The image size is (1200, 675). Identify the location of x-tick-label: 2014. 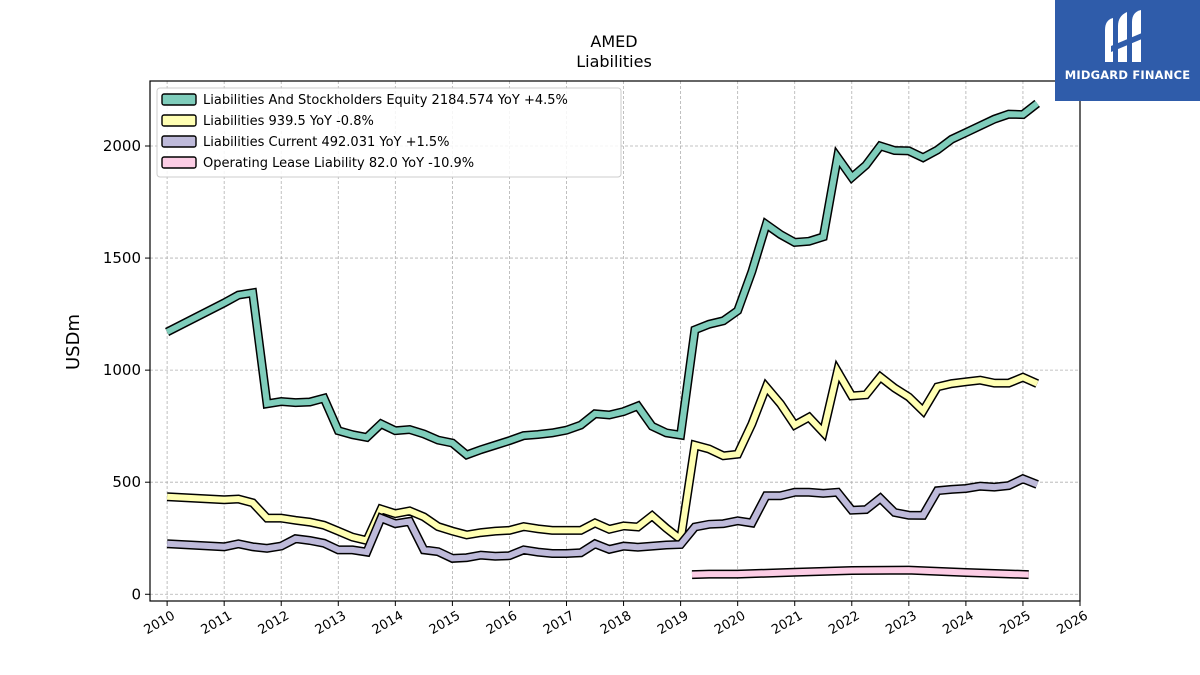
(388, 623).